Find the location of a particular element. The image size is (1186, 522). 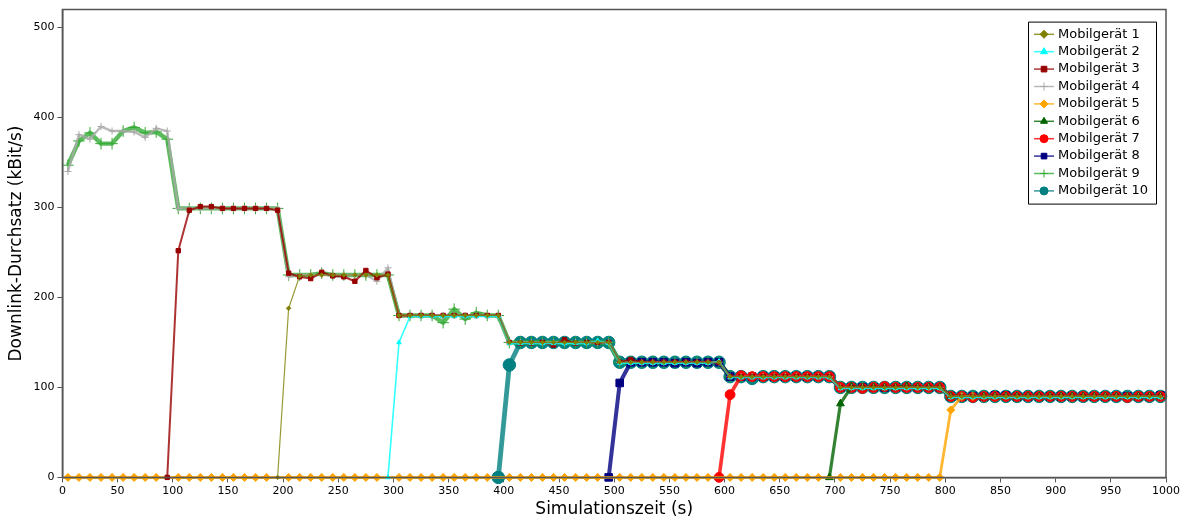

legend-label: Mobilgerät 10 is located at coordinates (1103, 190).